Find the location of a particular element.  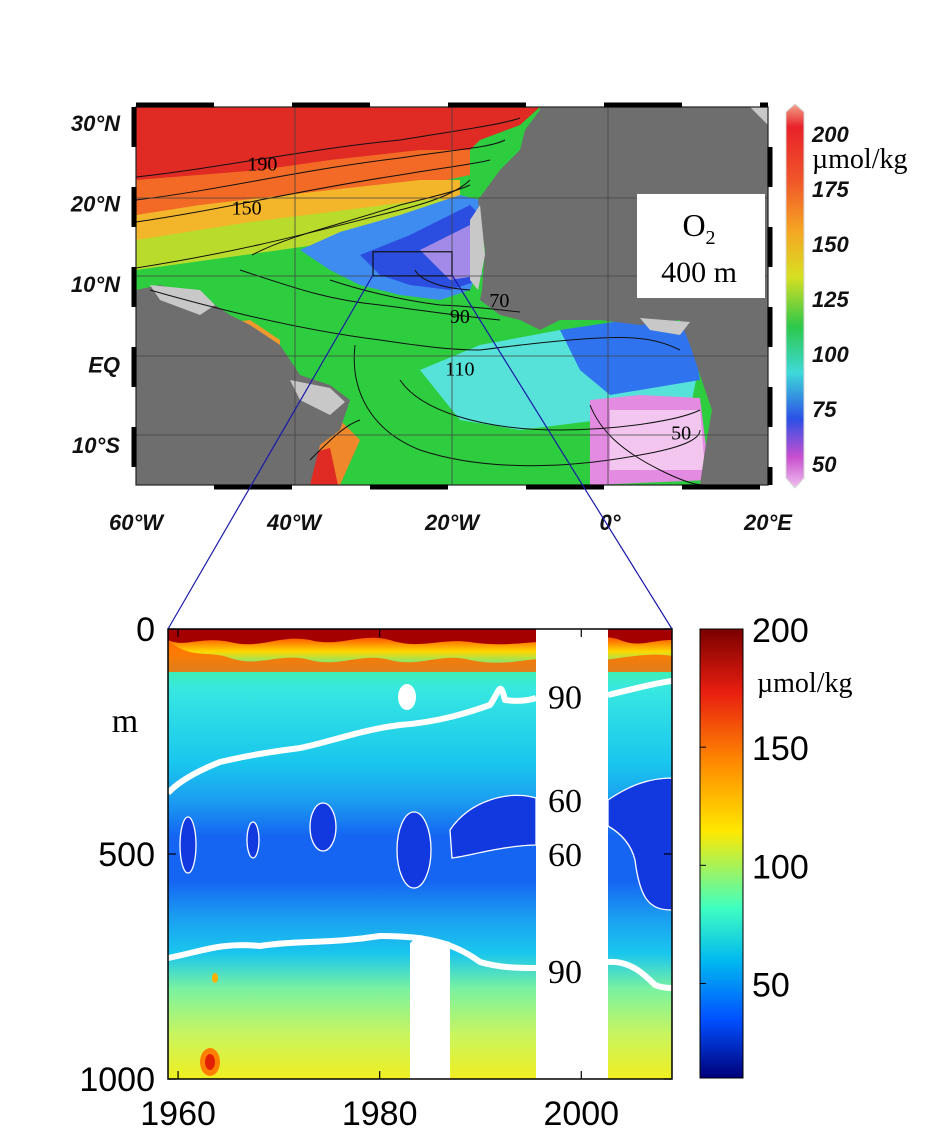

section-x-tick-label: 1960 is located at coordinates (178, 1114).